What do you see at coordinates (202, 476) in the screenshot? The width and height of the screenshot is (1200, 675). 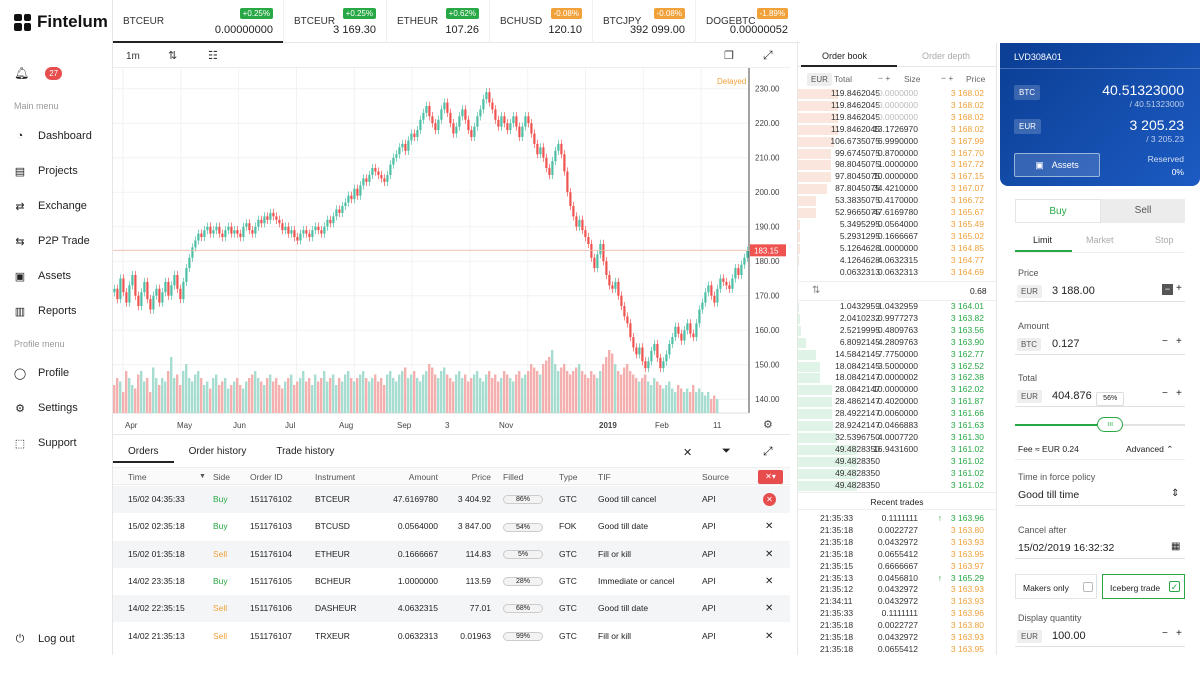 I see `sort-desc-icon: ▼` at bounding box center [202, 476].